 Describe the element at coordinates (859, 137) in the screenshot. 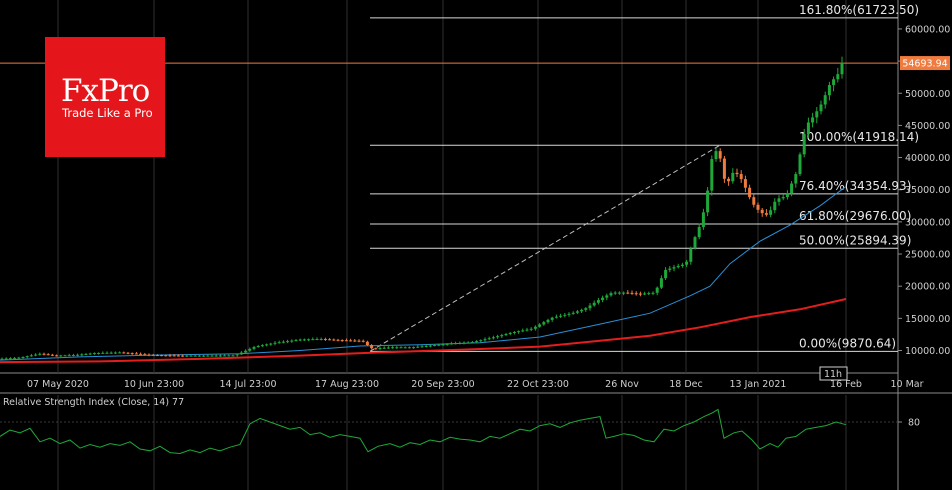

I see `fib-level-label: 100.00%(41918.14)` at that location.